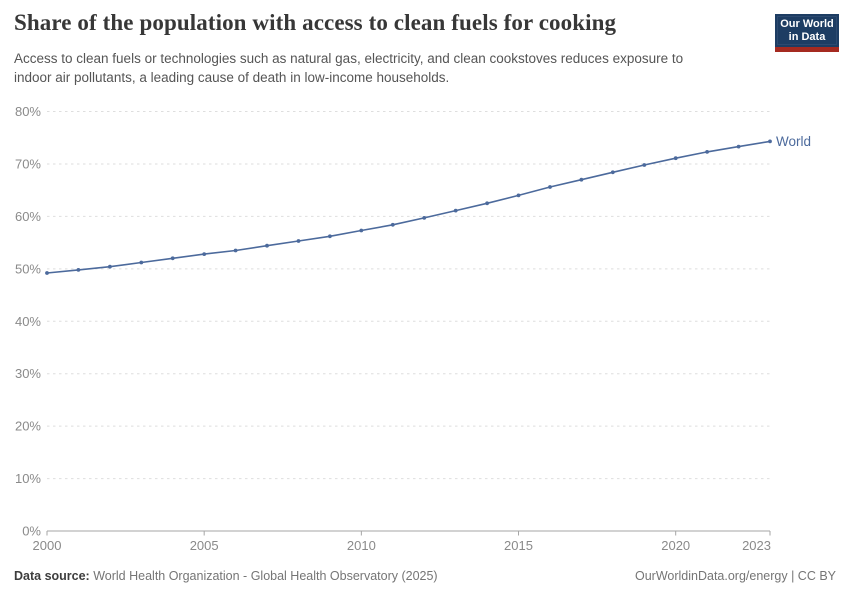 Image resolution: width=850 pixels, height=600 pixels. Describe the element at coordinates (675, 545) in the screenshot. I see `x-tick-label: 2020` at that location.